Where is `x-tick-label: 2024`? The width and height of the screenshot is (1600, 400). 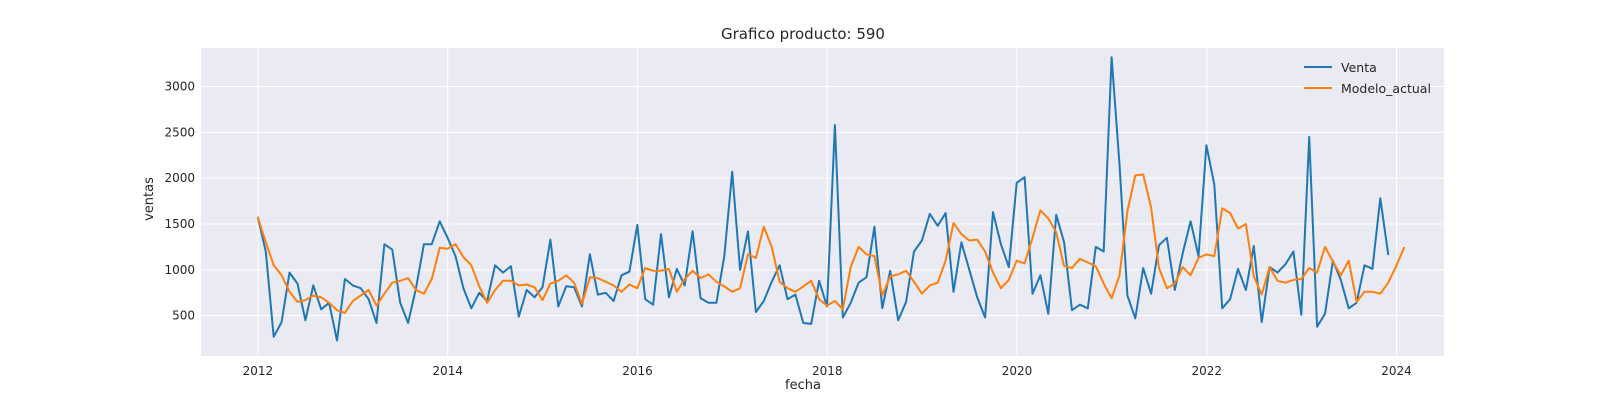 x-tick-label: 2024 is located at coordinates (1396, 371).